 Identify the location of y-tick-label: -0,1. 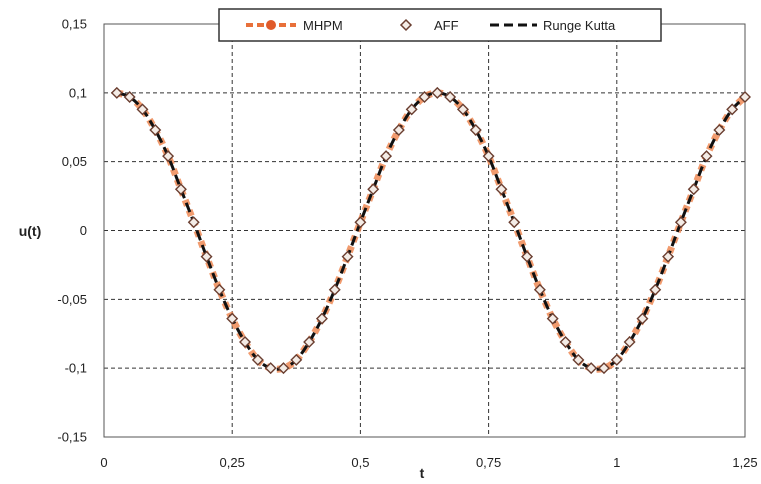
(76, 368).